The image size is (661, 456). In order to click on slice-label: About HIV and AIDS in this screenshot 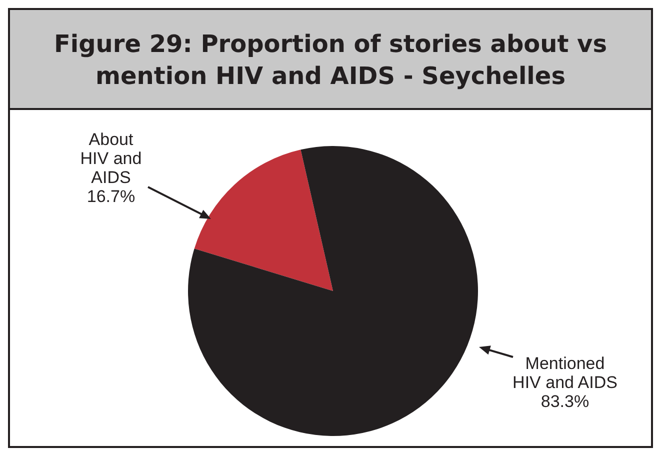, I will do `click(111, 158)`.